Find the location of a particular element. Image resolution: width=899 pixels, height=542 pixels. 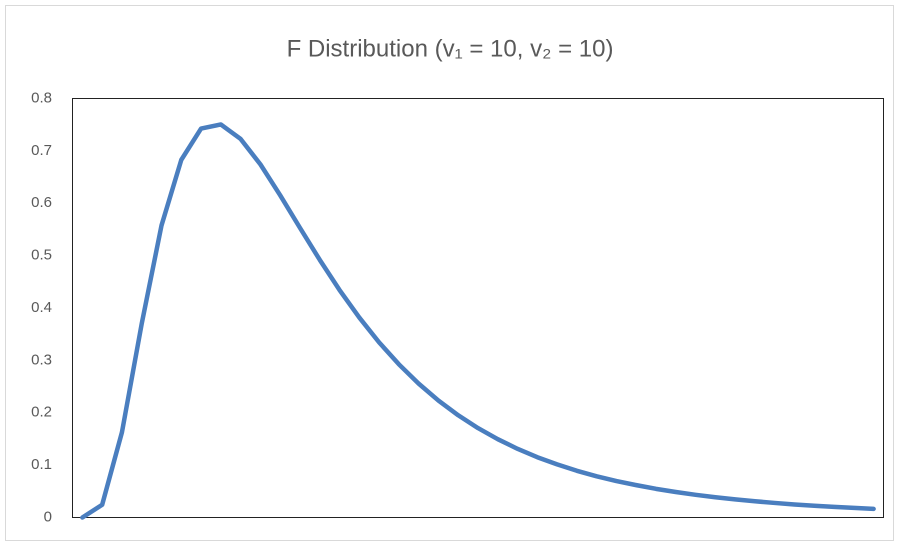

chart-title: F Distribution (v₁ = 10, v₂ = 10) is located at coordinates (450, 48).